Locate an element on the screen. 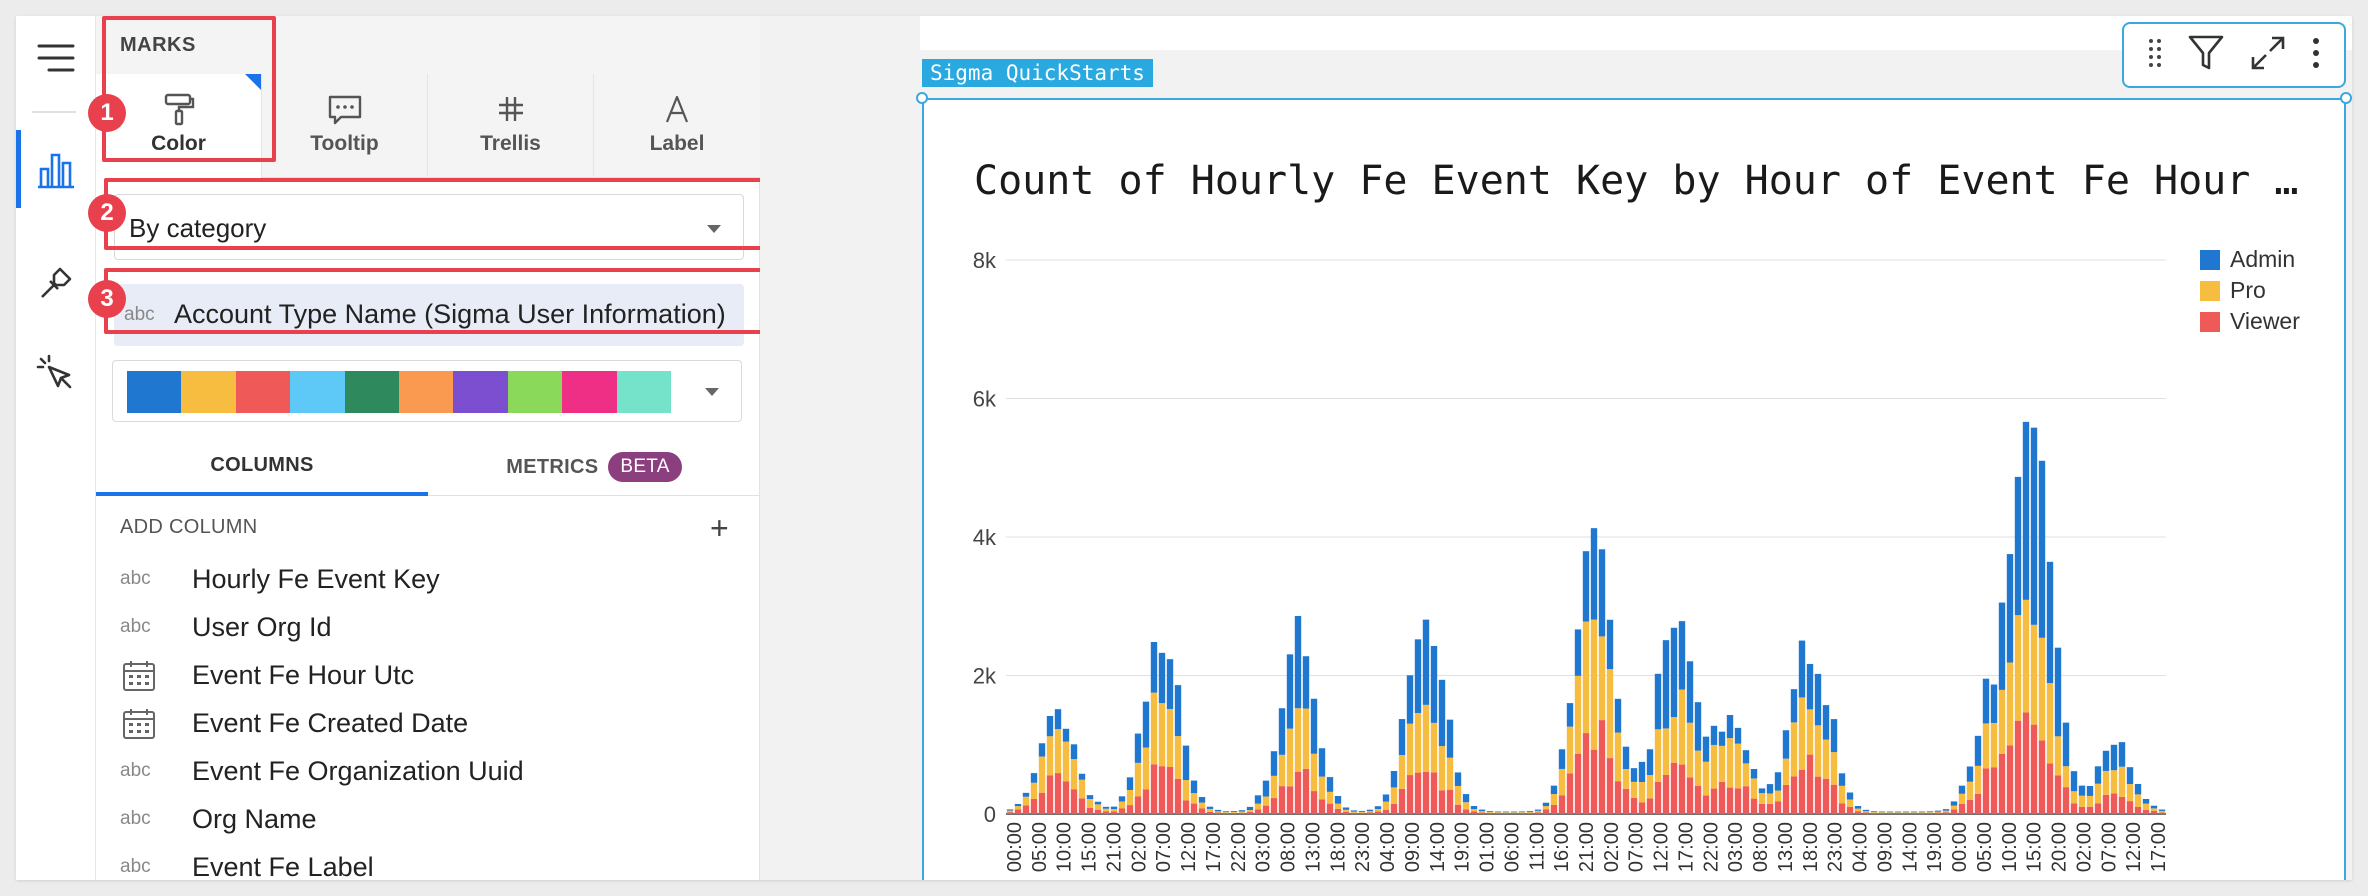  tab-tooltip: Tooltip is located at coordinates (345, 126).